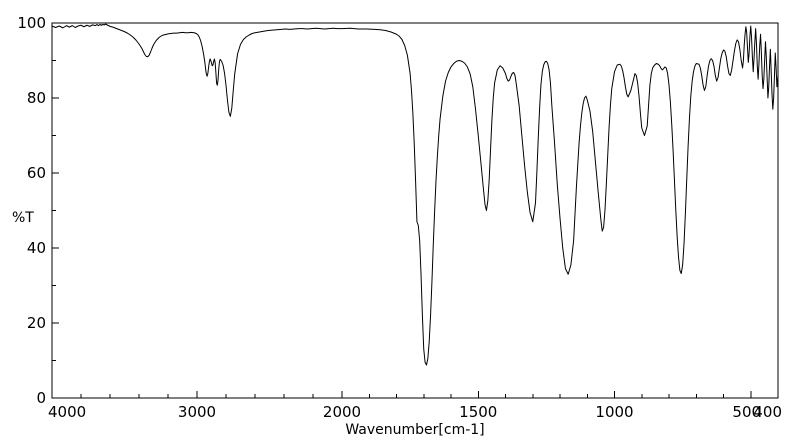 The image size is (800, 441). What do you see at coordinates (746, 412) in the screenshot?
I see `x-tick-label: 500` at bounding box center [746, 412].